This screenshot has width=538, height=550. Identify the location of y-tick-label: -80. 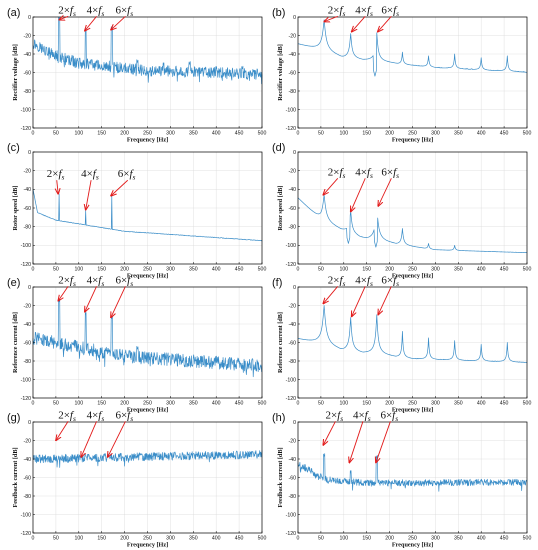
(293, 497).